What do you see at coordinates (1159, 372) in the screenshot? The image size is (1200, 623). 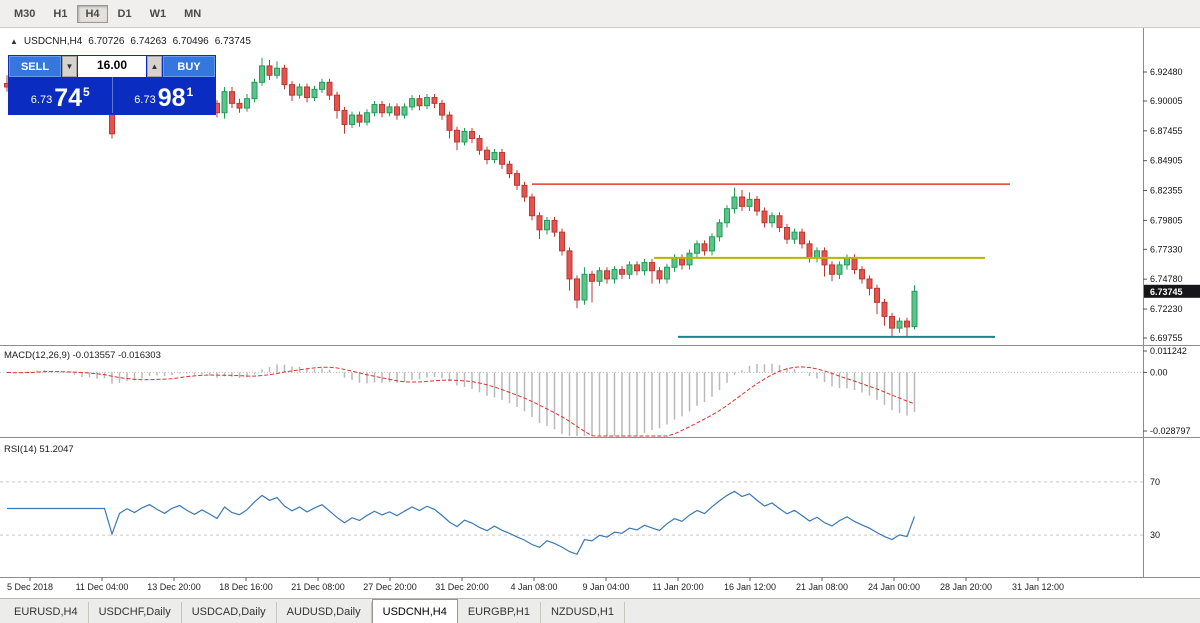 I see `svg-text: 0.00` at bounding box center [1159, 372].